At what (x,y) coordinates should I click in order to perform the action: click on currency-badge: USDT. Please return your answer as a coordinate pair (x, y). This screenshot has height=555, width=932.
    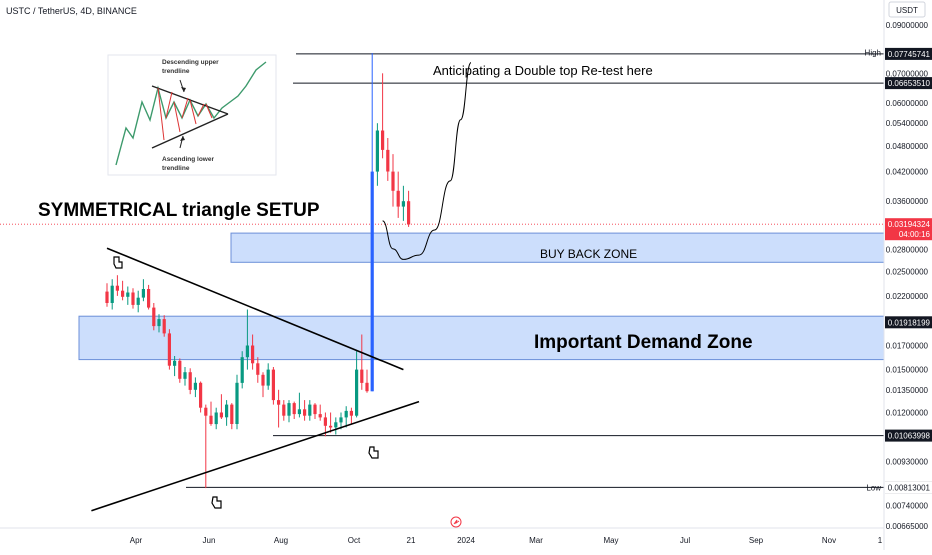
    Looking at the image, I should click on (907, 9).